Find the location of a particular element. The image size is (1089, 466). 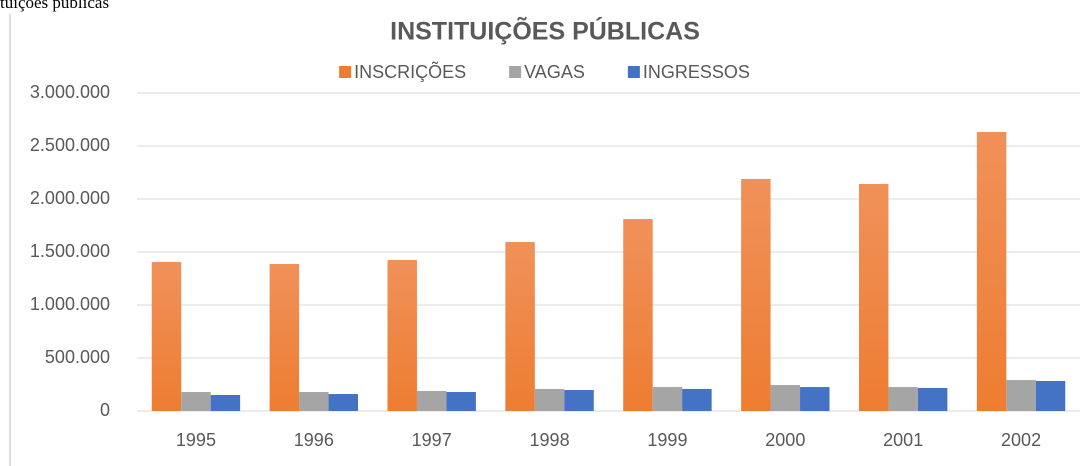

y-tick-label: 3.000.000 is located at coordinates (70, 92).